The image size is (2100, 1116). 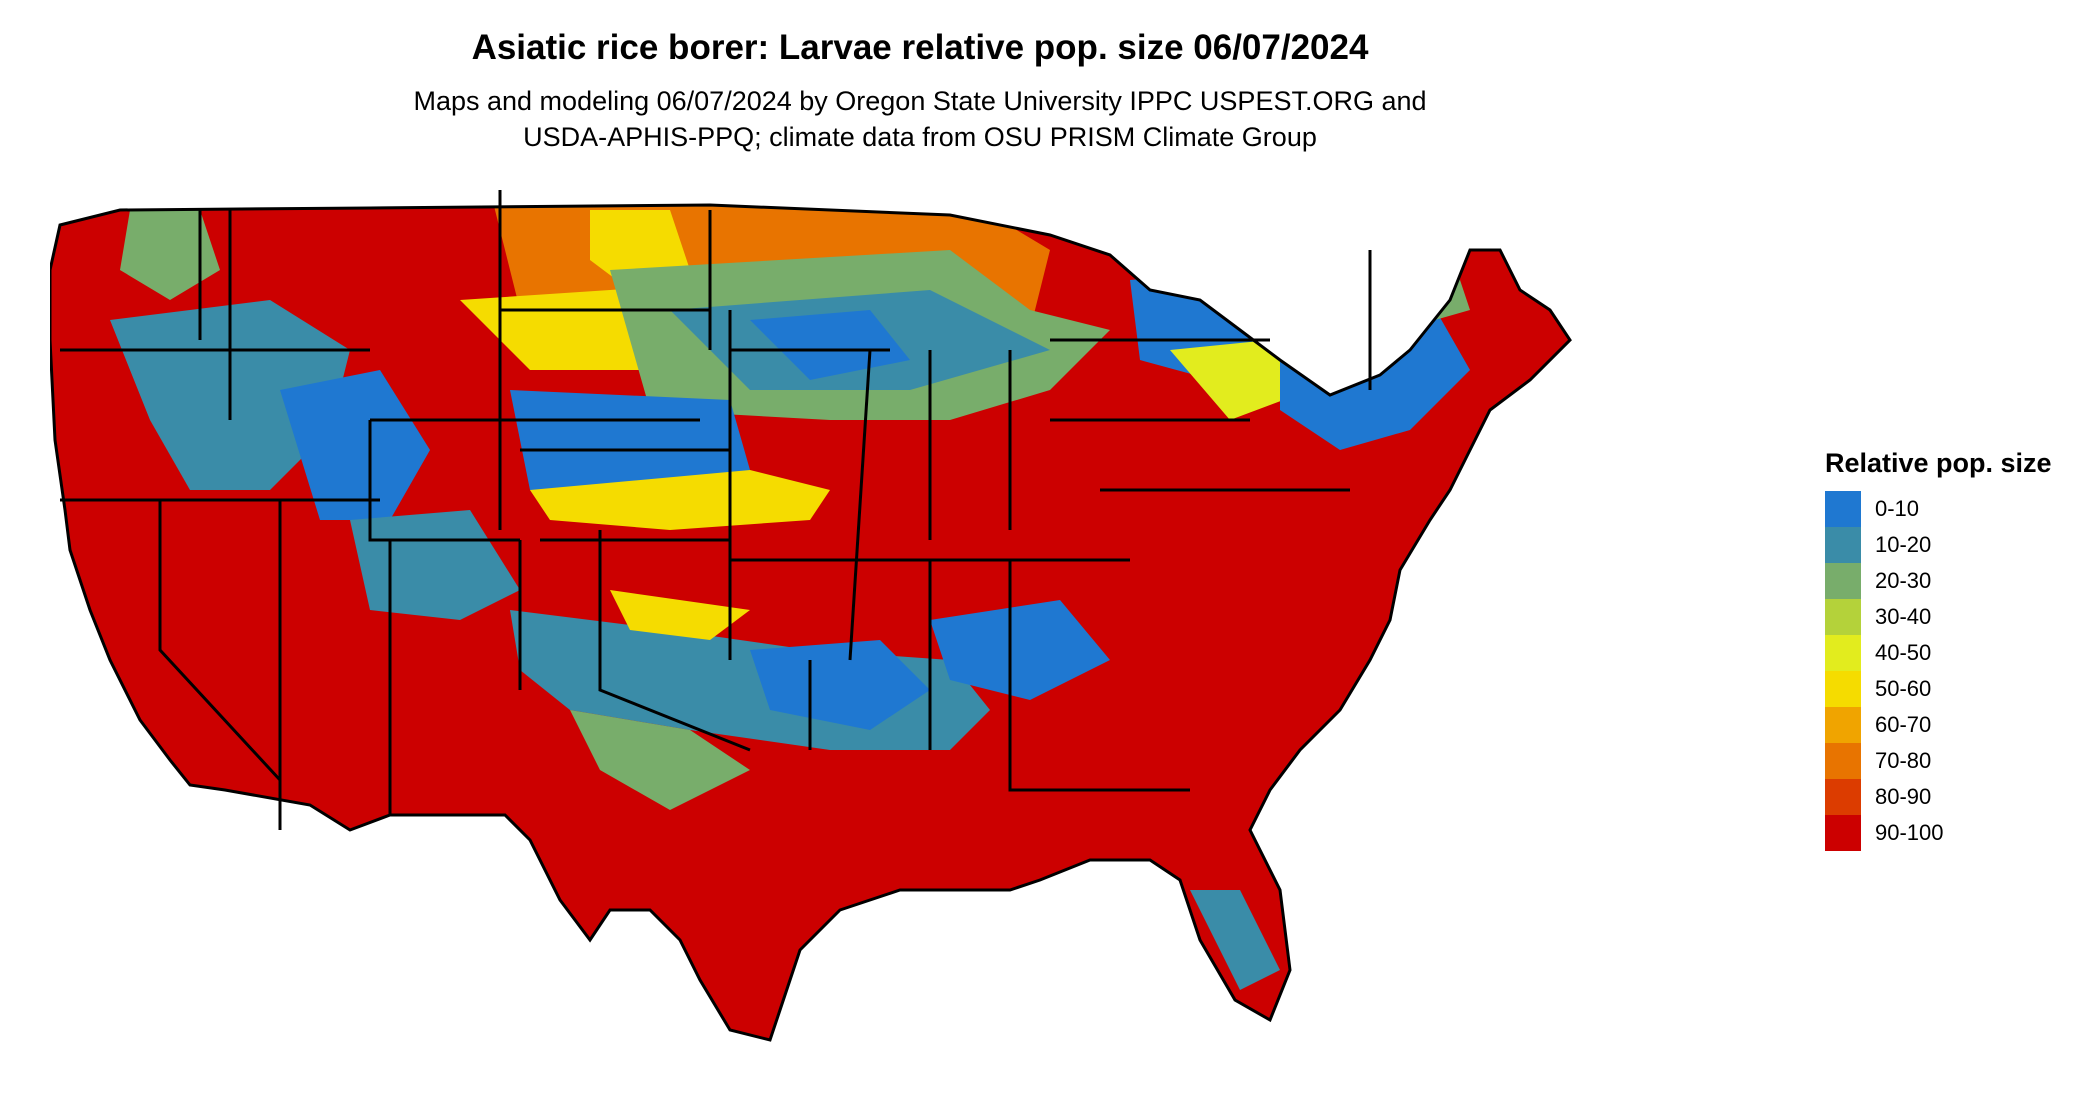 What do you see at coordinates (435, 565) in the screenshot?
I see `region-four-corners-teal` at bounding box center [435, 565].